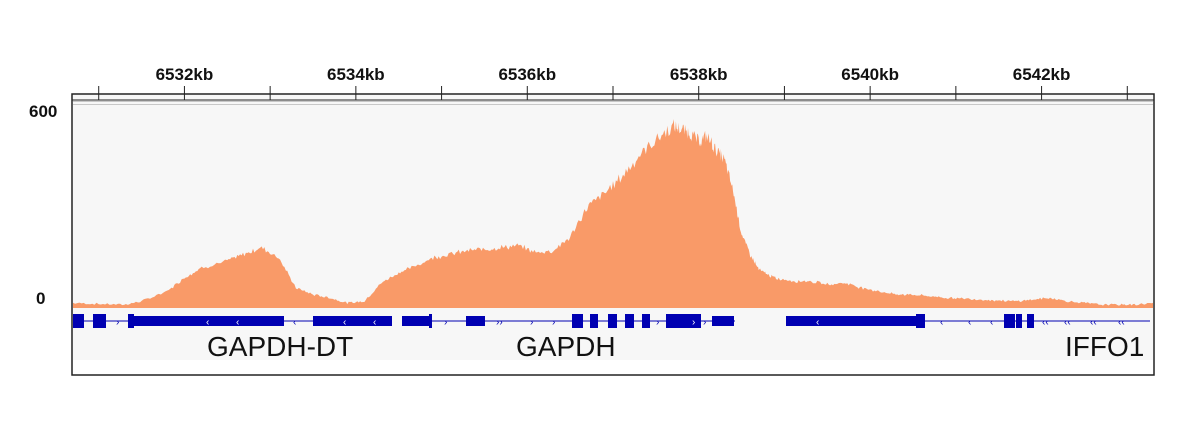  What do you see at coordinates (1104, 346) in the screenshot?
I see `gene-label-iffo1: IFFO1` at bounding box center [1104, 346].